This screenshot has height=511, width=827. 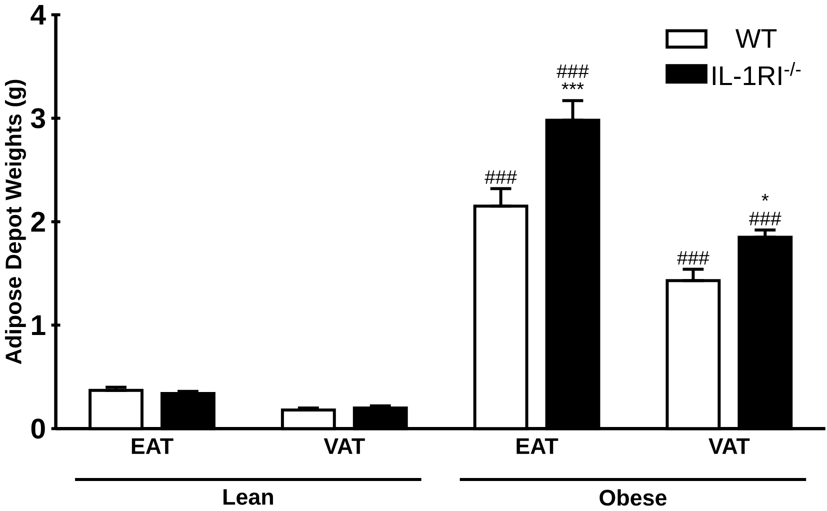 I want to click on legend-label: IL-1RI$^{-/-}$, so click(x=756, y=74).